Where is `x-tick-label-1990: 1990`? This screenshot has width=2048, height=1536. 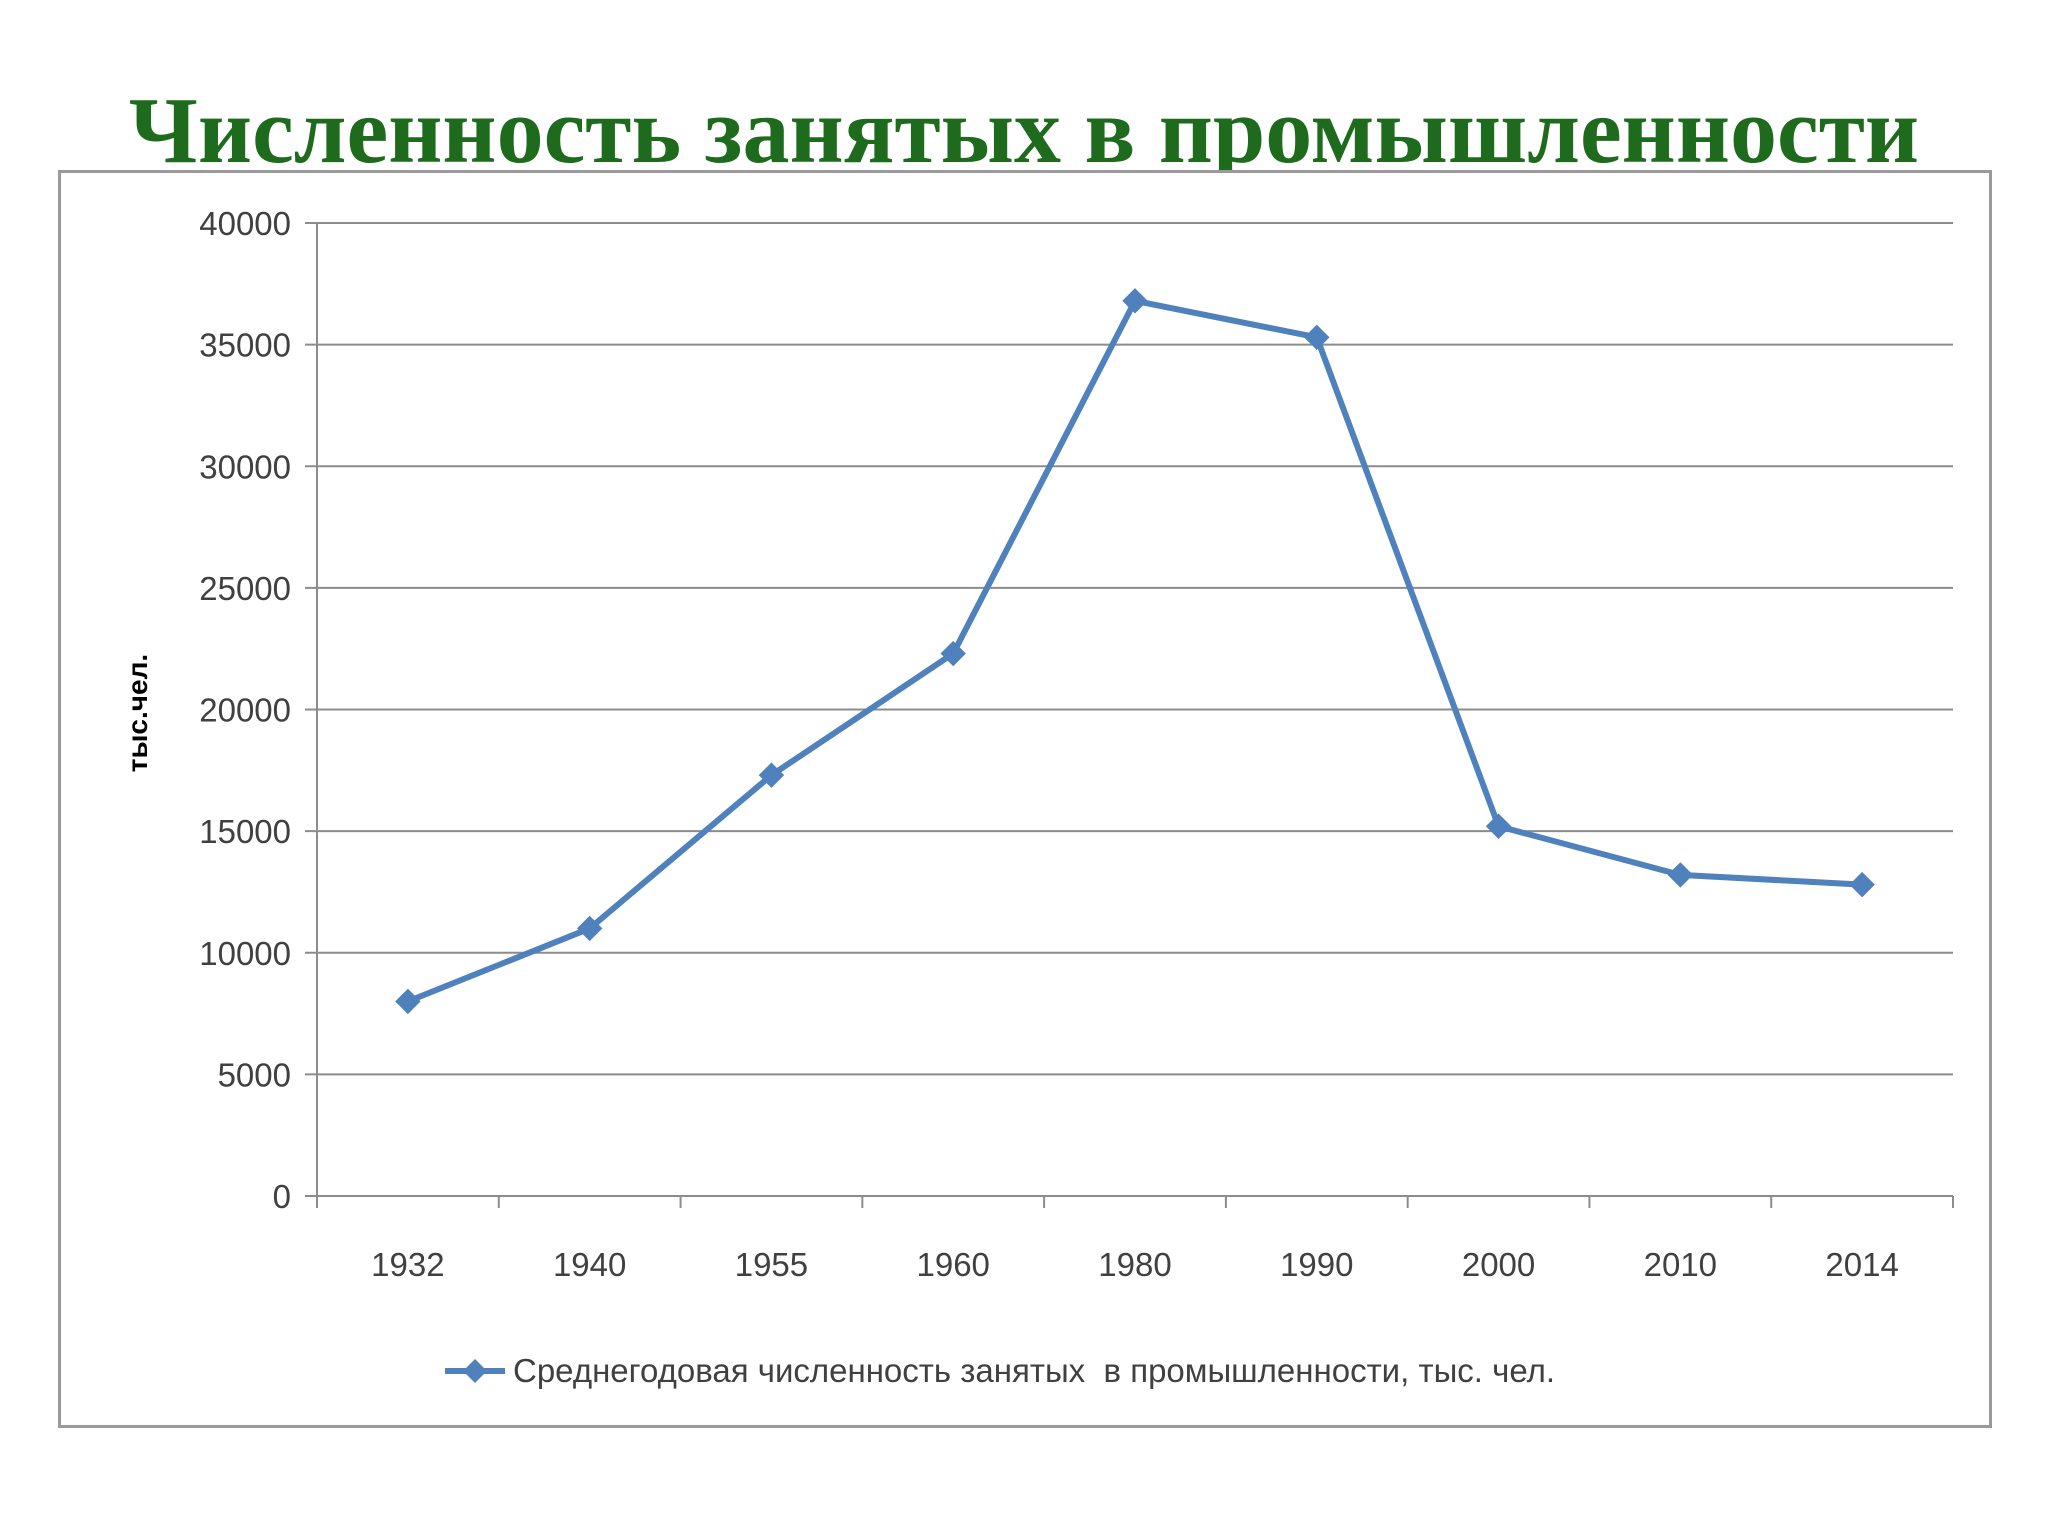
x-tick-label-1990: 1990 is located at coordinates (1316, 1264).